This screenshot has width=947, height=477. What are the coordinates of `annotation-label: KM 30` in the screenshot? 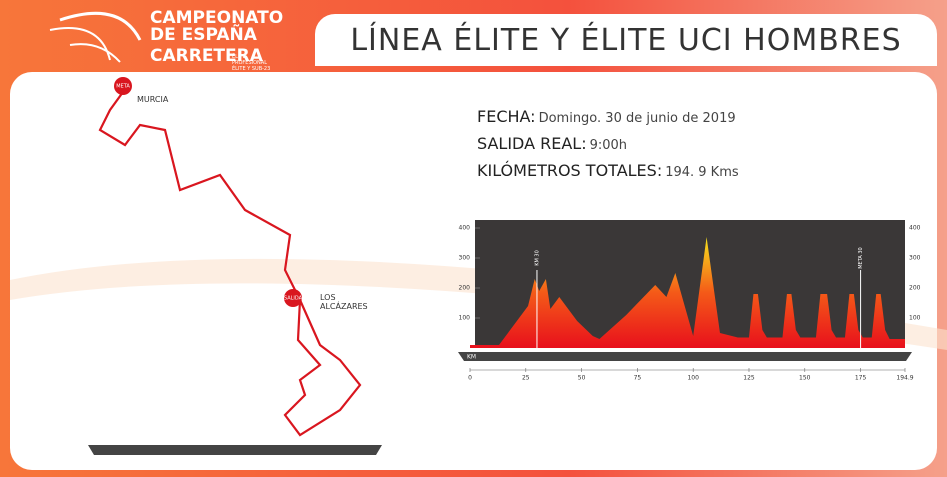 It's located at (537, 258).